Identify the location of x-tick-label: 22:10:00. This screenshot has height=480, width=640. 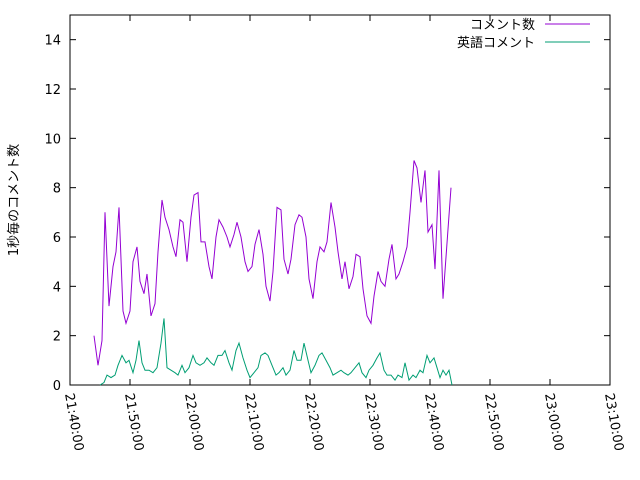
(253, 422).